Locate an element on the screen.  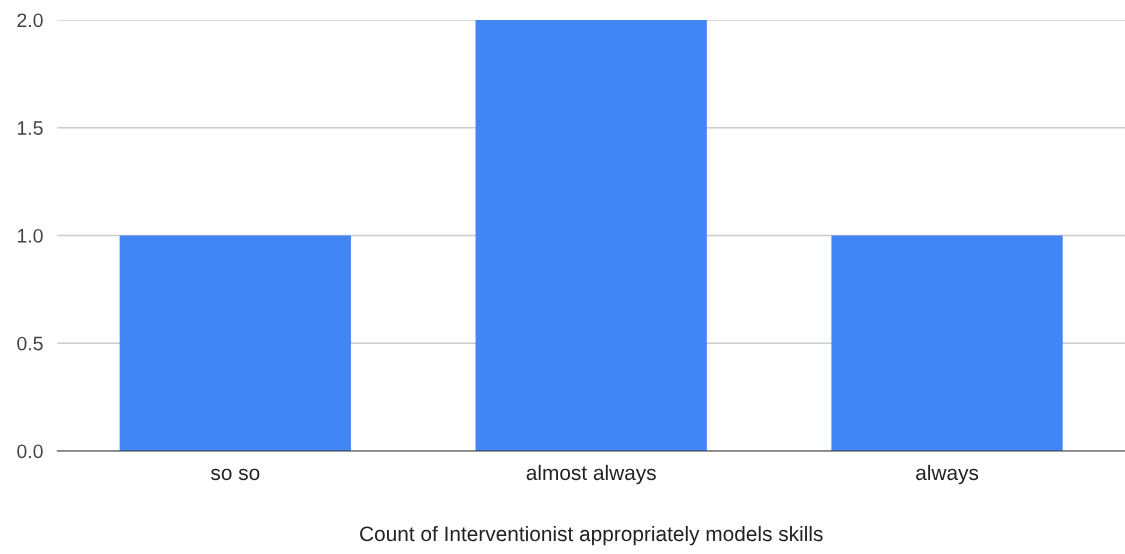
y-tick-label: 1.5 is located at coordinates (30, 128).